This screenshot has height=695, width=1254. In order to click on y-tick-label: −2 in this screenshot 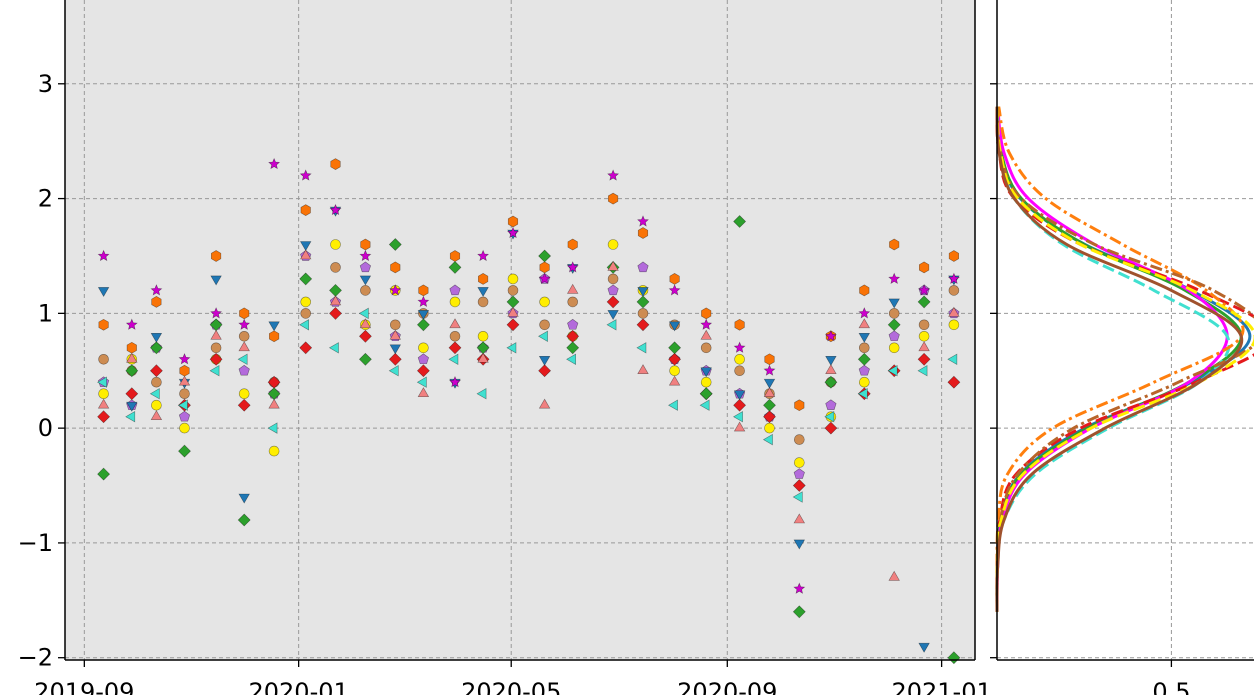, I will do `click(35, 658)`.